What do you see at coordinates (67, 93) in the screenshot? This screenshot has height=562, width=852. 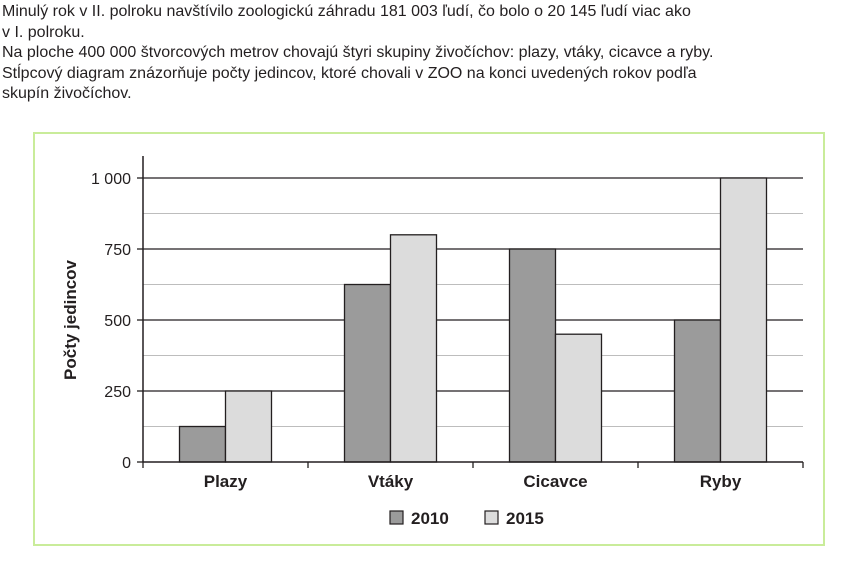 I see `intro-line-5: skupín živočíchov.` at bounding box center [67, 93].